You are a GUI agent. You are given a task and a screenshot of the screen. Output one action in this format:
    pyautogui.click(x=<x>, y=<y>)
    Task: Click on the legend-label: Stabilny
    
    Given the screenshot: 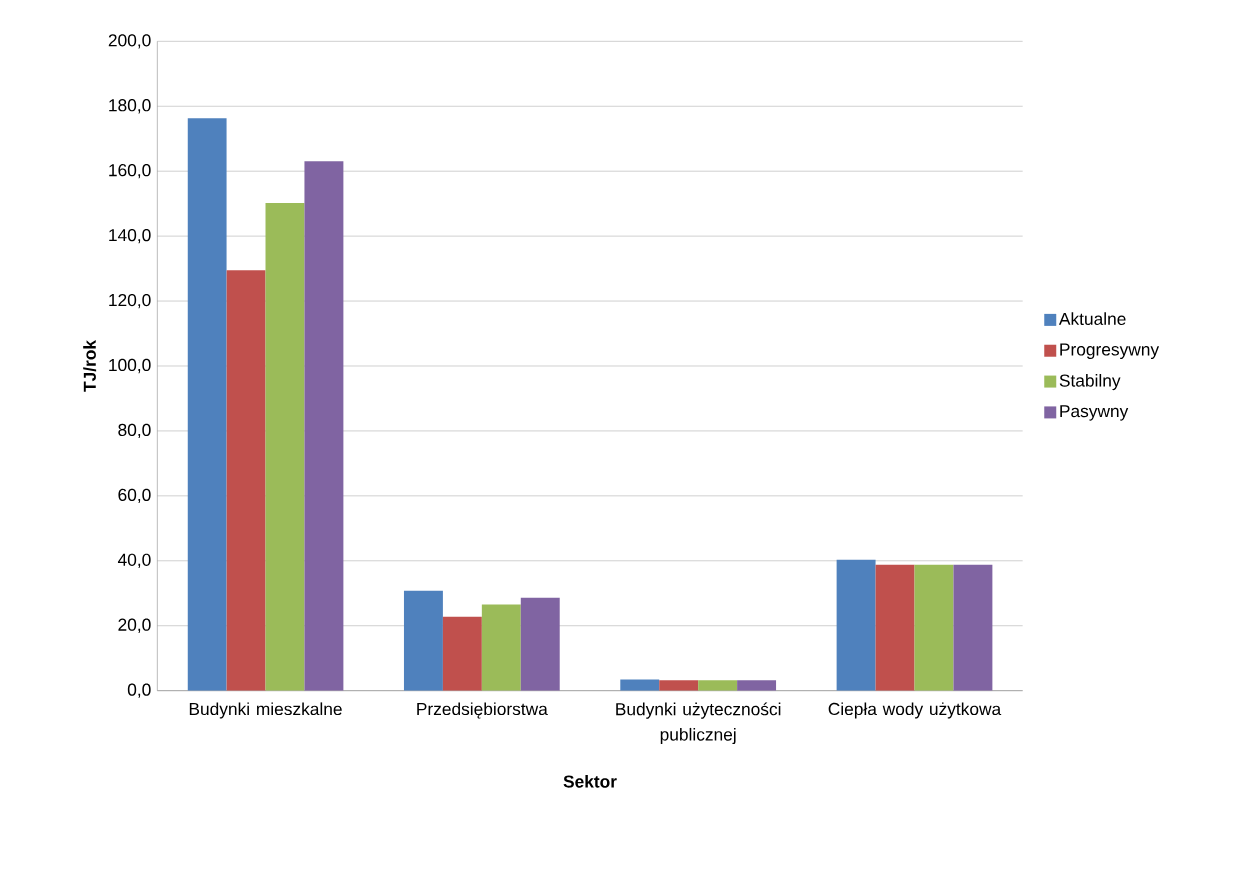 What is the action you would take?
    pyautogui.click(x=1090, y=382)
    